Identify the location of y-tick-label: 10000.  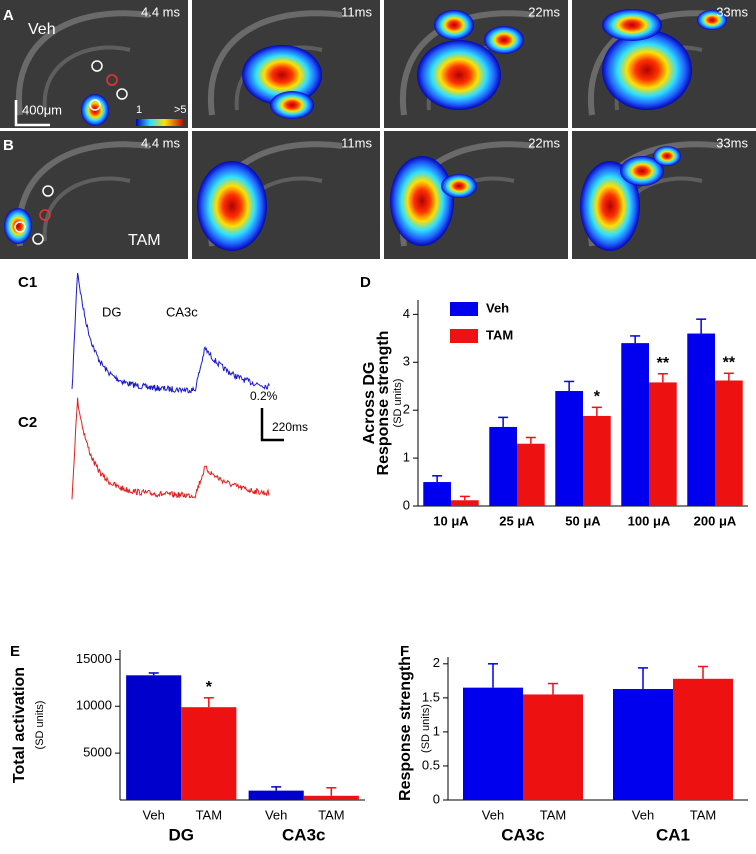
(94, 705).